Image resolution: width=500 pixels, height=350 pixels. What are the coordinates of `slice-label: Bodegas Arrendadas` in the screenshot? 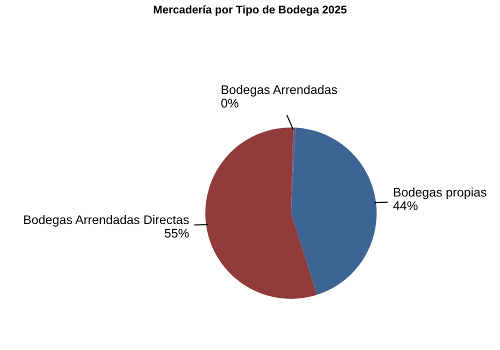 It's located at (280, 90).